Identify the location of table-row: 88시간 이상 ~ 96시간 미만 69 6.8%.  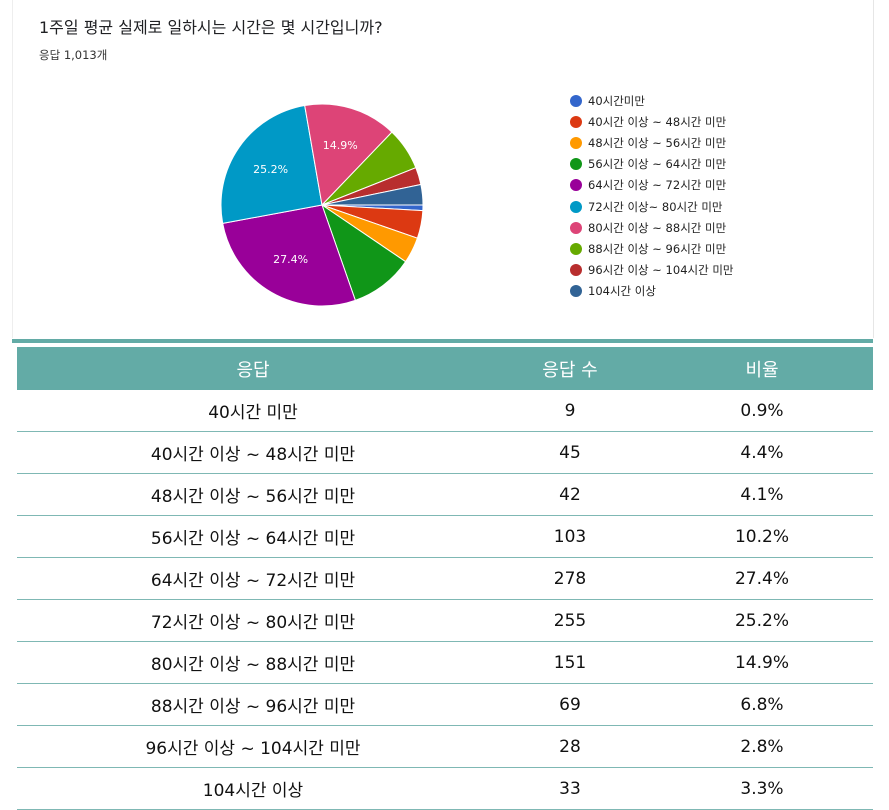
(445, 704).